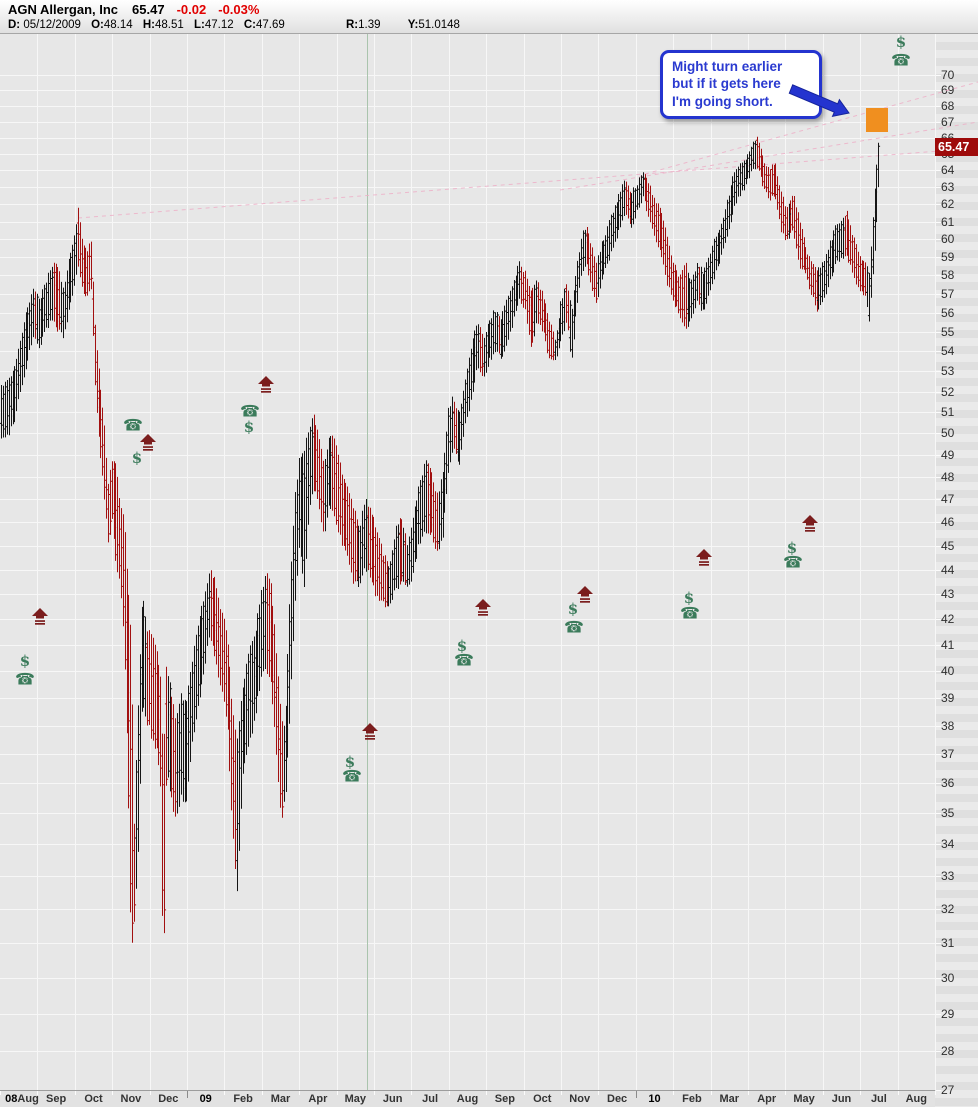 Image resolution: width=978 pixels, height=1107 pixels. Describe the element at coordinates (352, 25) in the screenshot. I see `range-label: R:` at that location.